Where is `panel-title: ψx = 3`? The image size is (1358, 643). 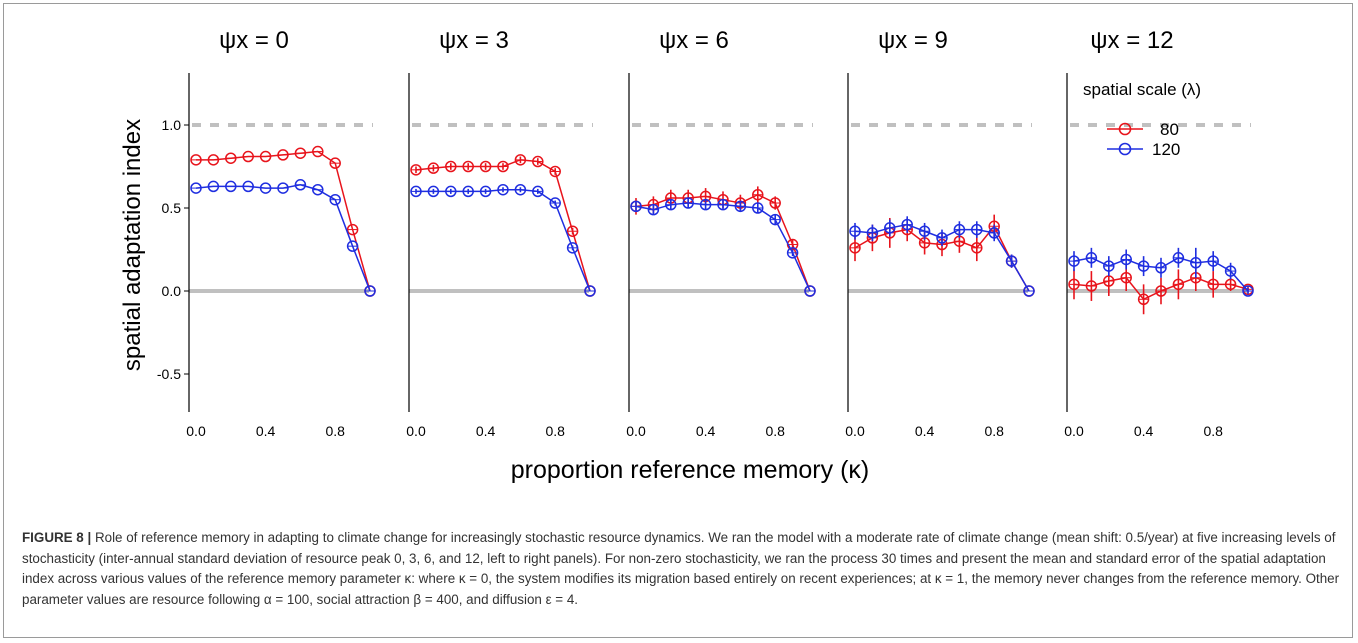 panel-title: ψx = 3 is located at coordinates (474, 40).